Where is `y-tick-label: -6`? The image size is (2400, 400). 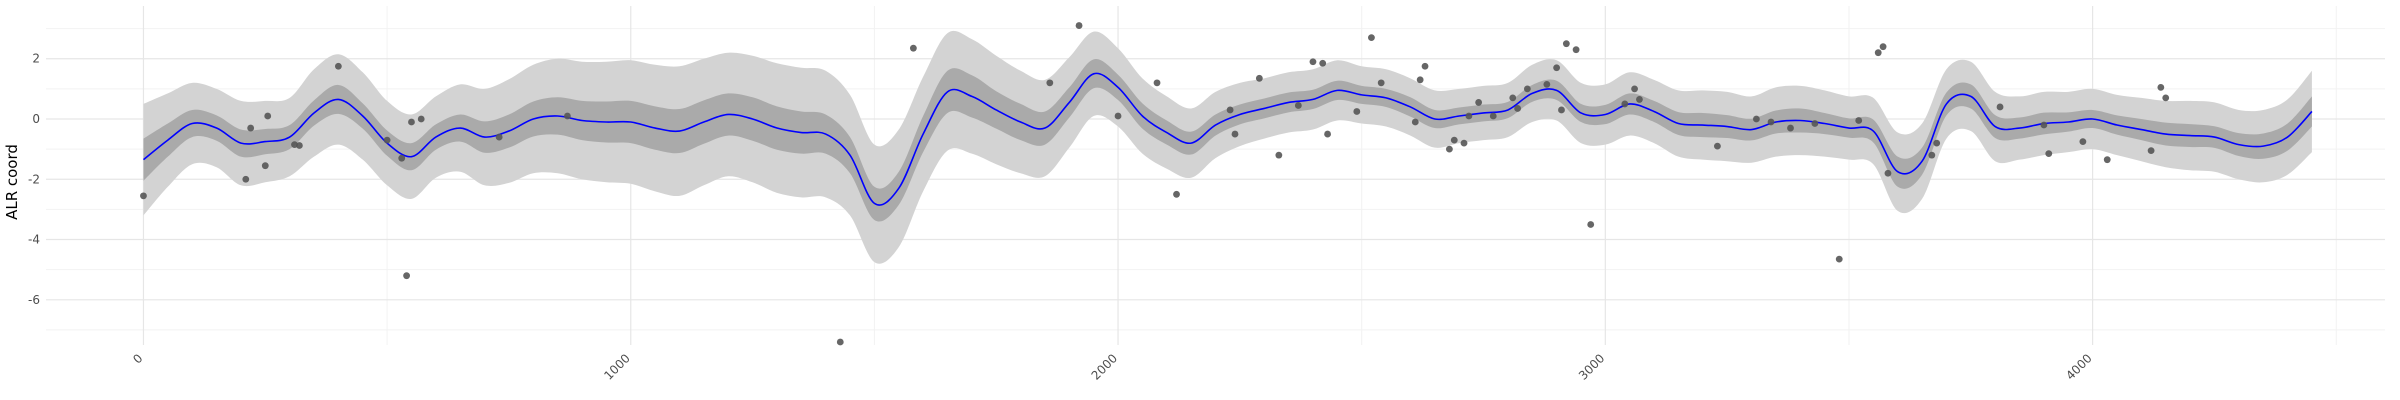
y-tick-label: -6 is located at coordinates (34, 300).